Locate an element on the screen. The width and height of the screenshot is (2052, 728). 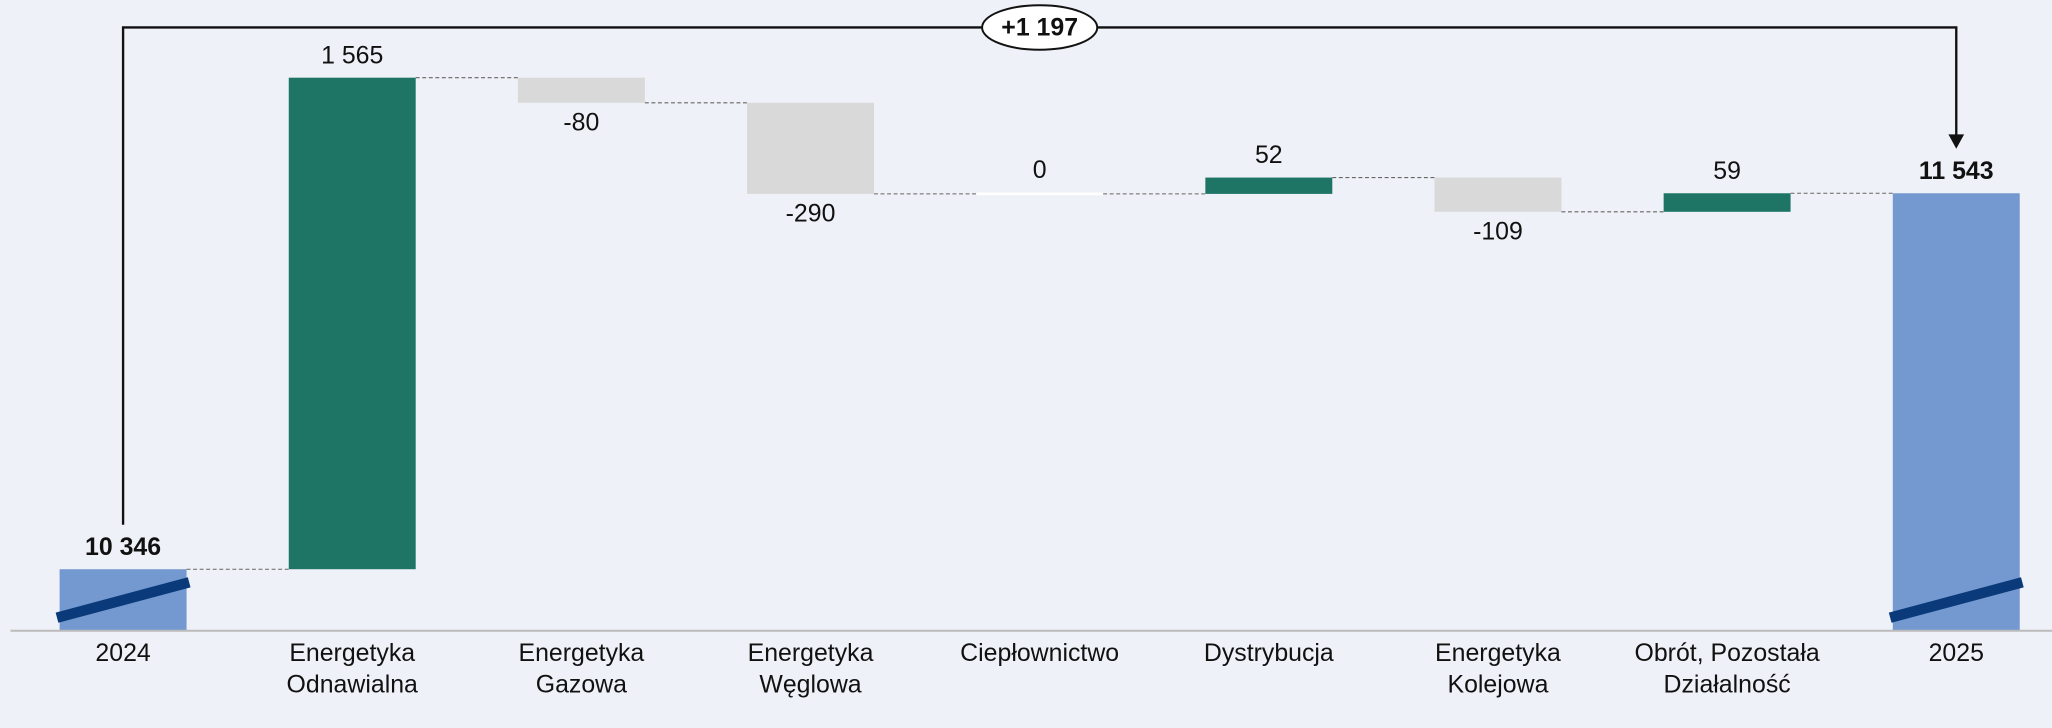
value-label: -109 is located at coordinates (1498, 231).